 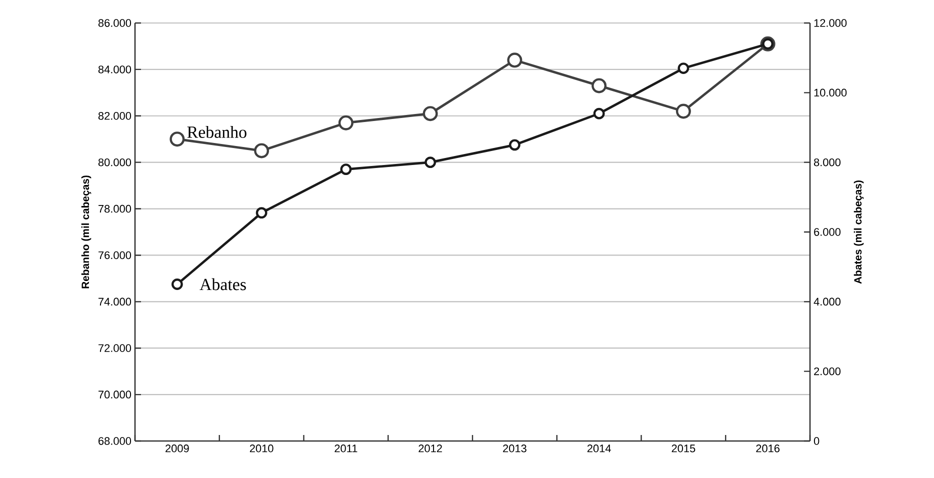 I want to click on y2-tick-label: 8.000, so click(x=827, y=162).